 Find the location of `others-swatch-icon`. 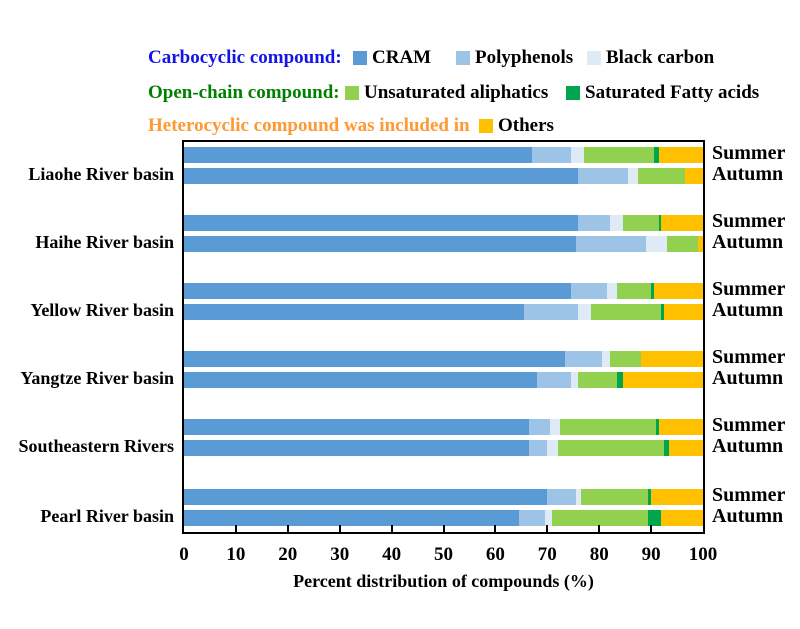

others-swatch-icon is located at coordinates (486, 126).